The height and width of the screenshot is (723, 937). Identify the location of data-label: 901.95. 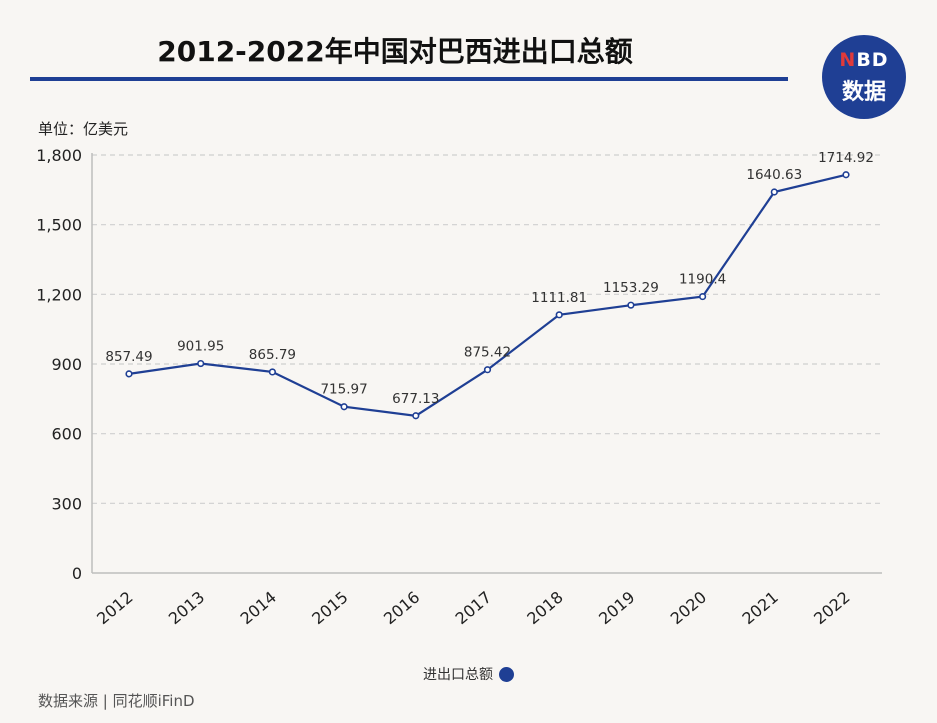
(200, 347).